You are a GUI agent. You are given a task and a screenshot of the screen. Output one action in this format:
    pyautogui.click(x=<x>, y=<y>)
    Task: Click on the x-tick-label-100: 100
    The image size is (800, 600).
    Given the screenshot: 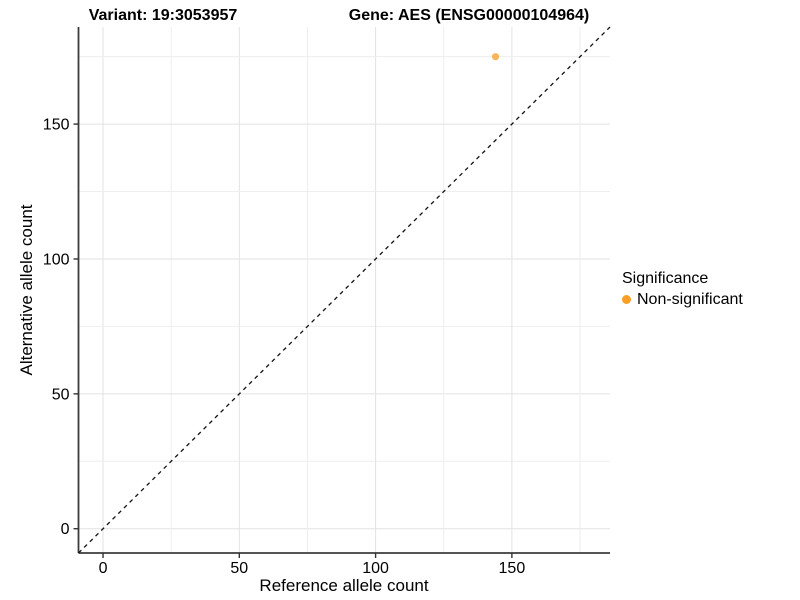 What is the action you would take?
    pyautogui.click(x=375, y=568)
    